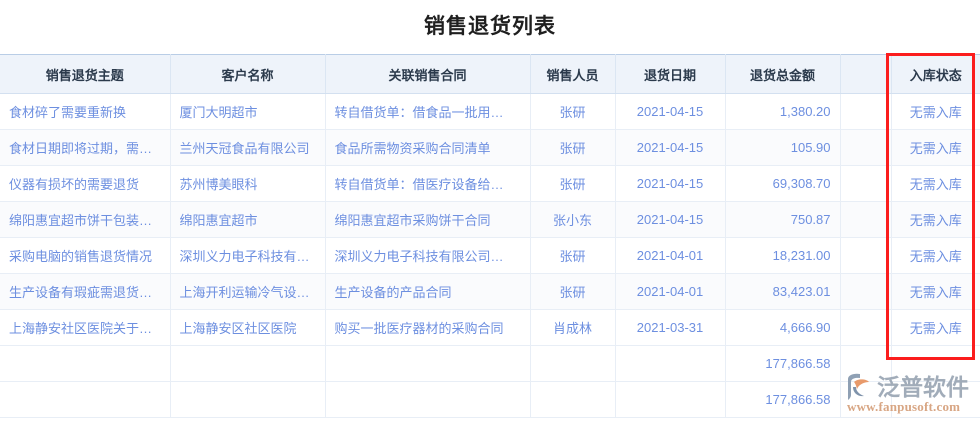  Describe the element at coordinates (935, 74) in the screenshot. I see `column-header-status: 入库状态` at that location.